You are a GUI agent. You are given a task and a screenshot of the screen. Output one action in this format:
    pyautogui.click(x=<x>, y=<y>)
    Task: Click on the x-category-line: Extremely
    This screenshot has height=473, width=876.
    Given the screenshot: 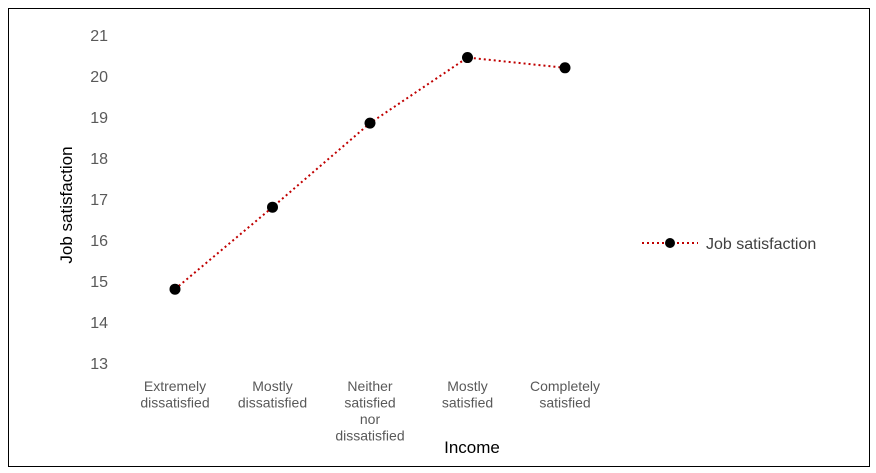 What is the action you would take?
    pyautogui.click(x=175, y=386)
    